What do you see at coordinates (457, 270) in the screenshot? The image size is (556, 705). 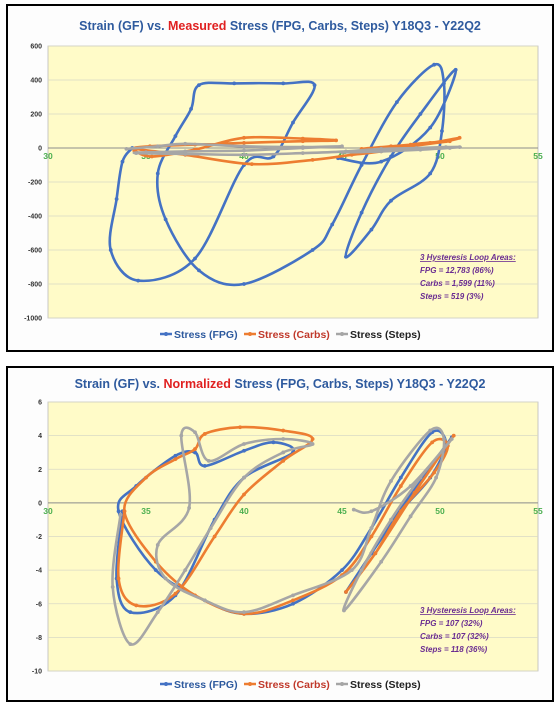 I see `annotation-line: FPG = 12,783 (86%)` at bounding box center [457, 270].